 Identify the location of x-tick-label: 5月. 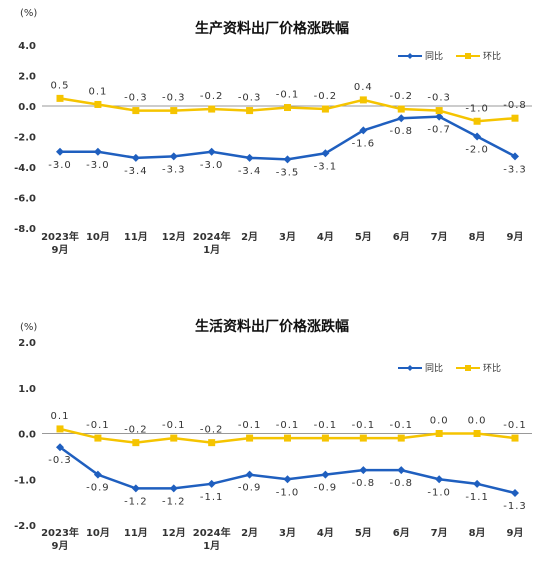
(363, 237).